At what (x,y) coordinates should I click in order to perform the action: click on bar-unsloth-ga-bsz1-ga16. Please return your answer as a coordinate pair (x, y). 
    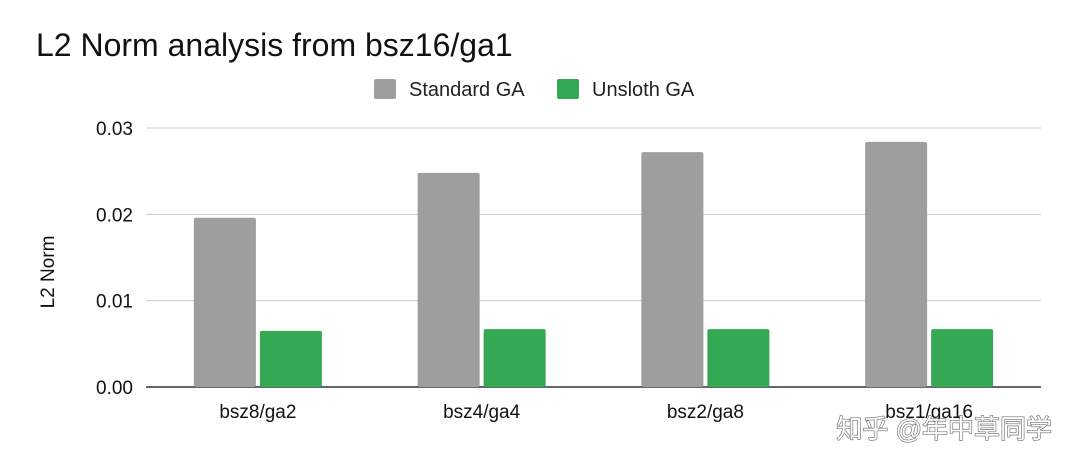
    Looking at the image, I should click on (962, 358).